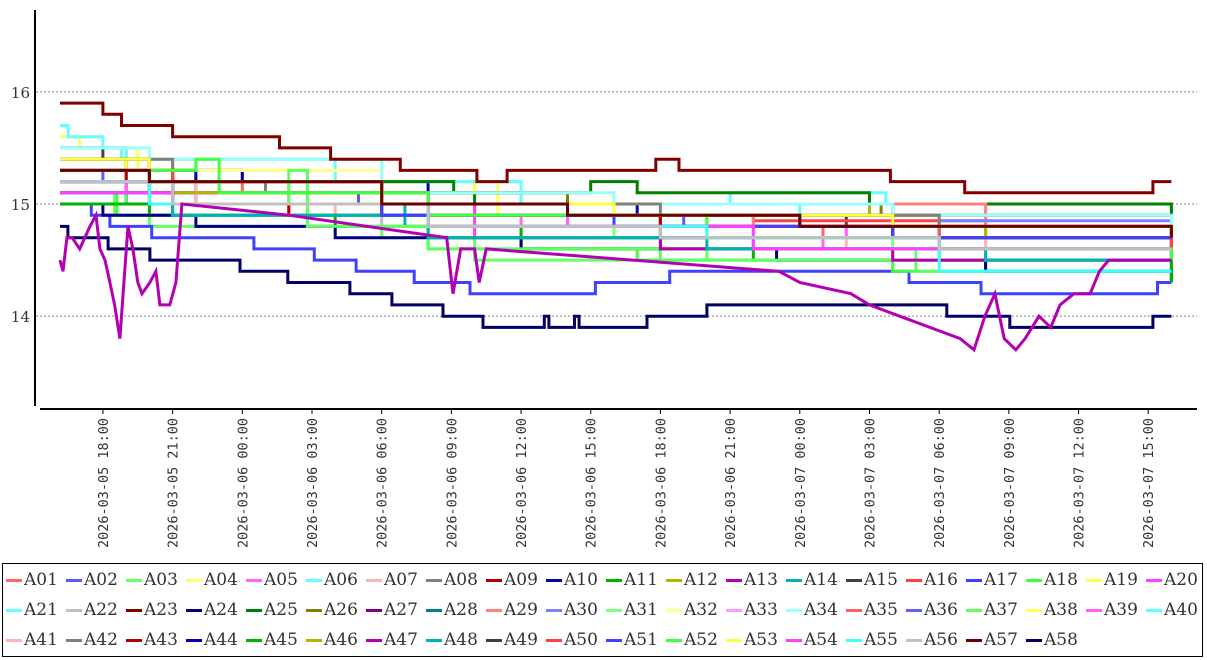 The width and height of the screenshot is (1207, 660). I want to click on legend-label: A14, so click(821, 580).